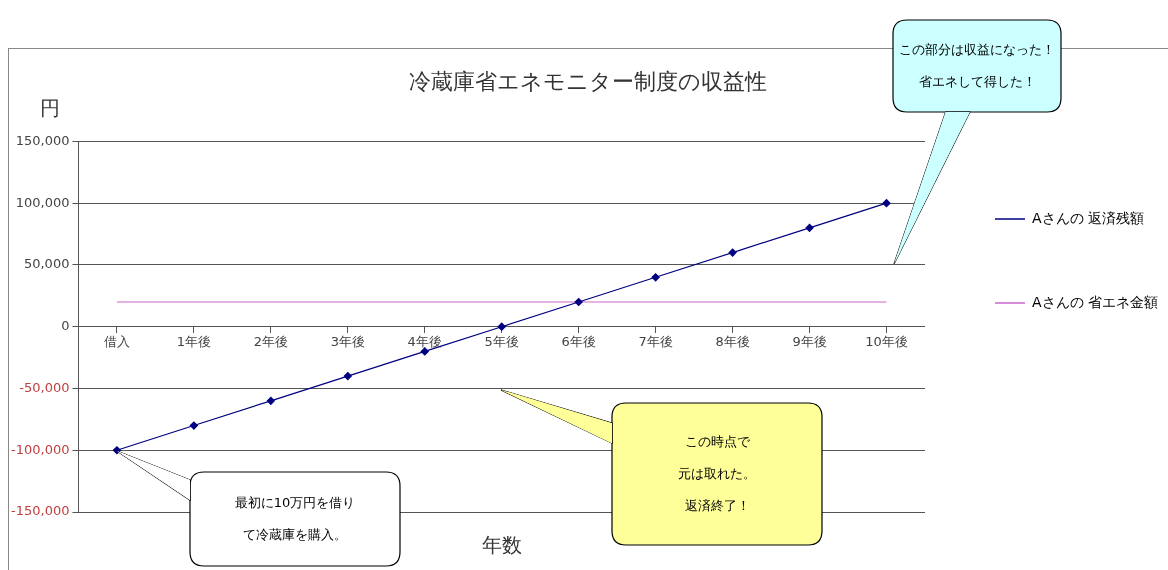 The height and width of the screenshot is (570, 1168). I want to click on x-tick-label: 3年後, so click(347, 341).